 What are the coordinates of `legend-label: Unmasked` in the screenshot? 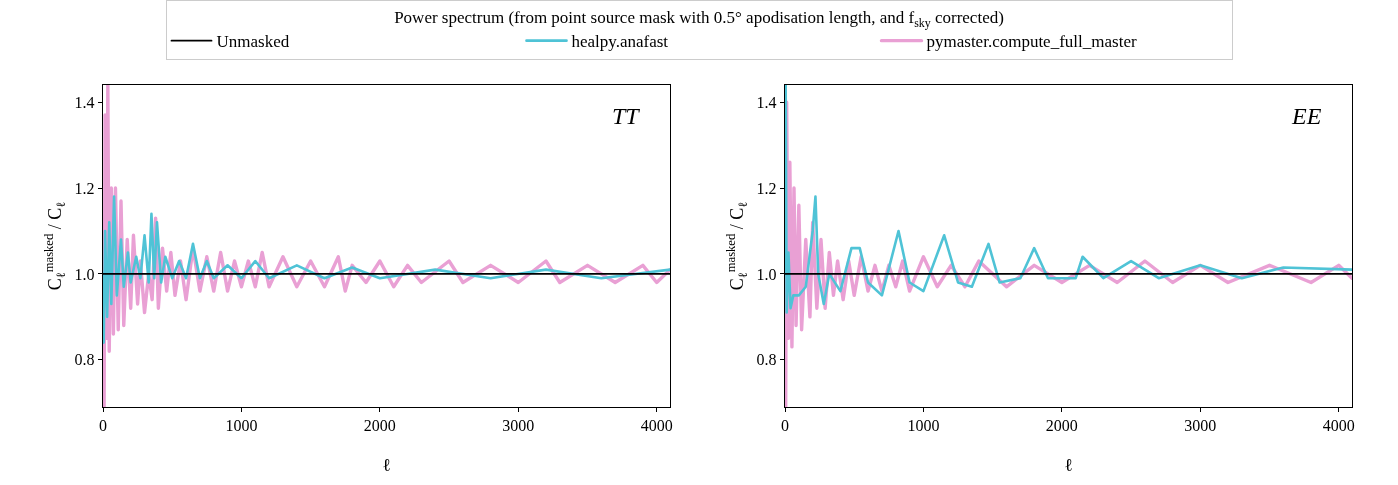 It's located at (253, 42).